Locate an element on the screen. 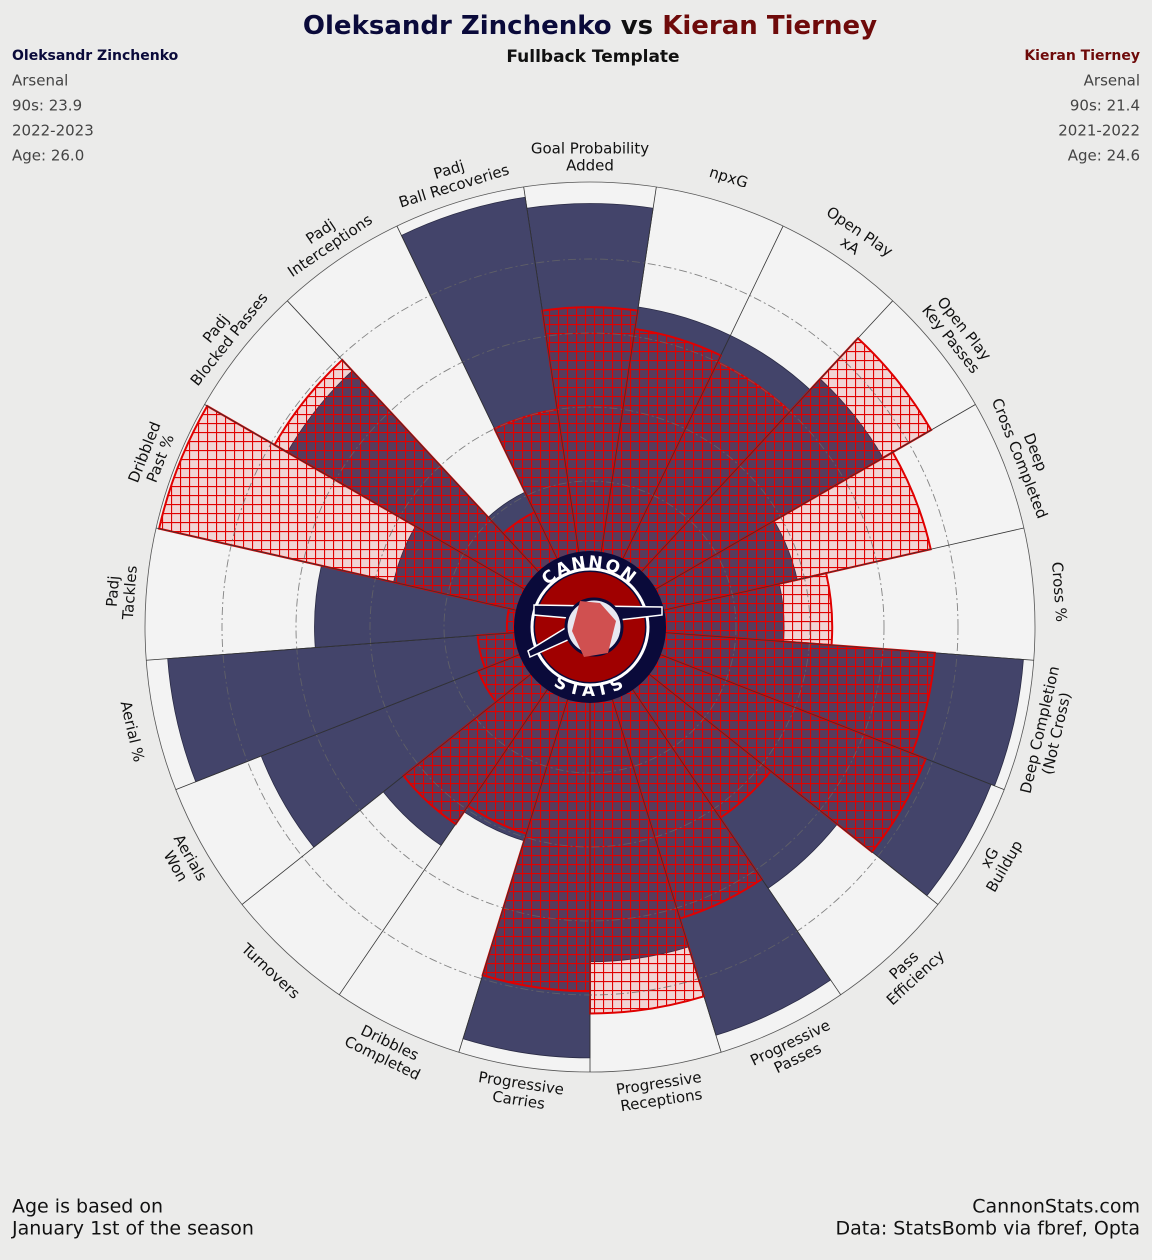  title-connector: vs is located at coordinates (637, 26).